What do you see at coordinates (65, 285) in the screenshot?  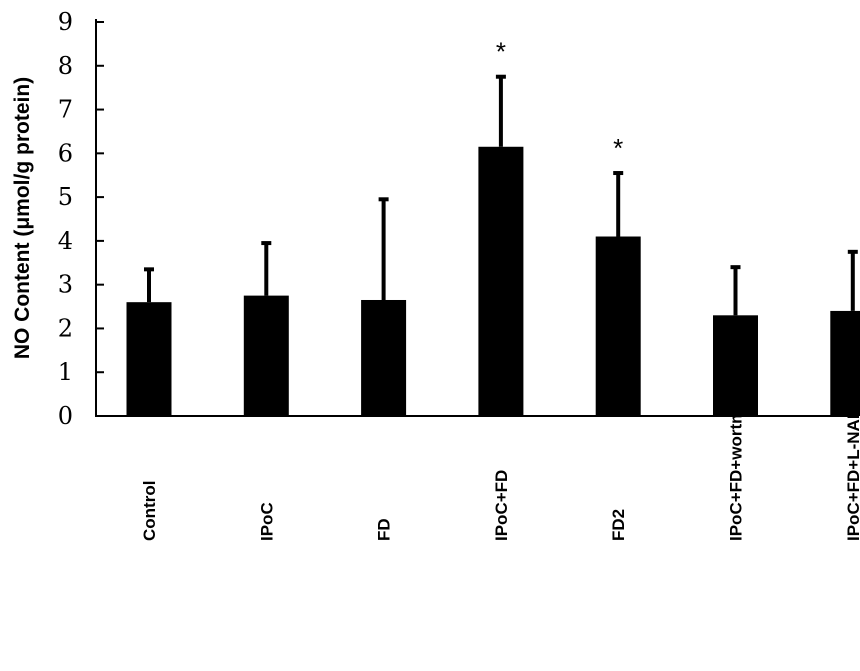 I see `y-tick-label: 3` at bounding box center [65, 285].